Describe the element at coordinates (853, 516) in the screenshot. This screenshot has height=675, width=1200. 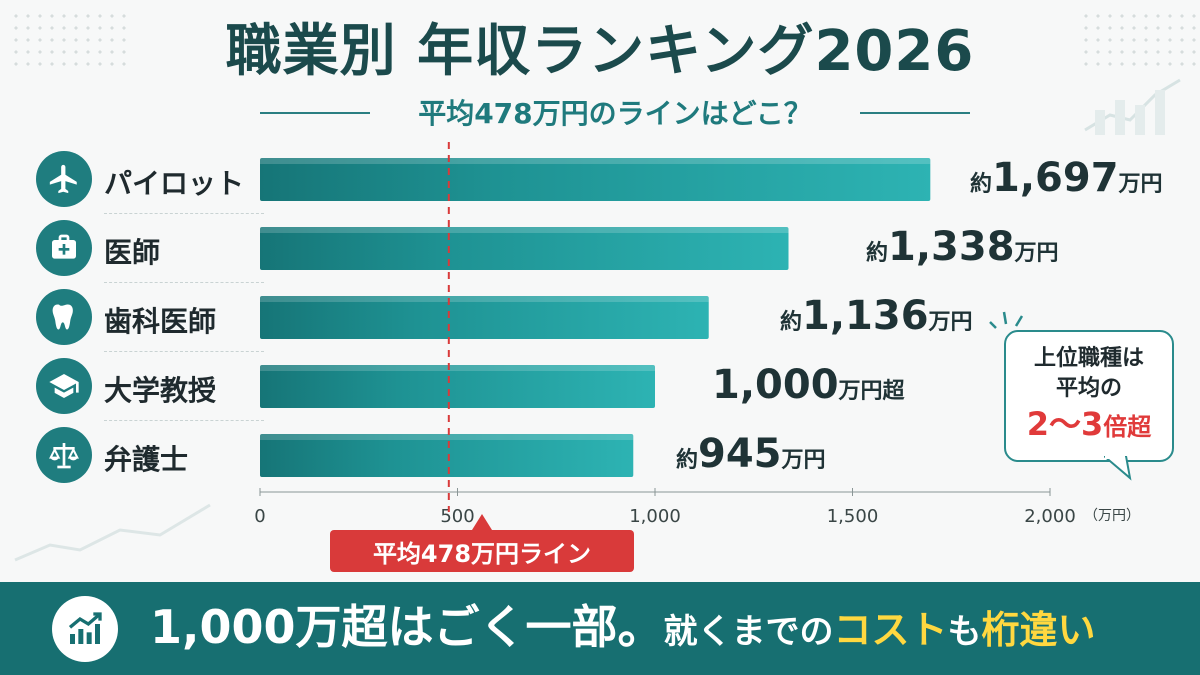
I see `x-tick-label-3: 1,500` at that location.